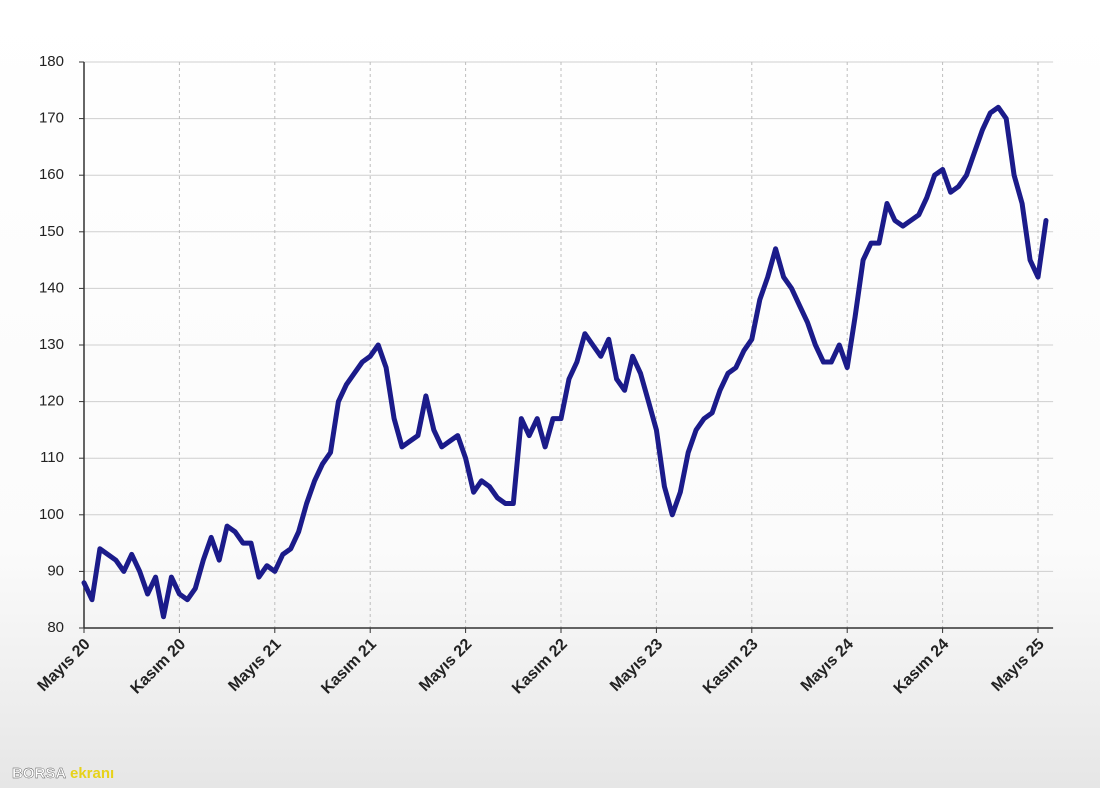 This screenshot has width=1100, height=788. What do you see at coordinates (51, 344) in the screenshot?
I see `y-tick-label: 130` at bounding box center [51, 344].